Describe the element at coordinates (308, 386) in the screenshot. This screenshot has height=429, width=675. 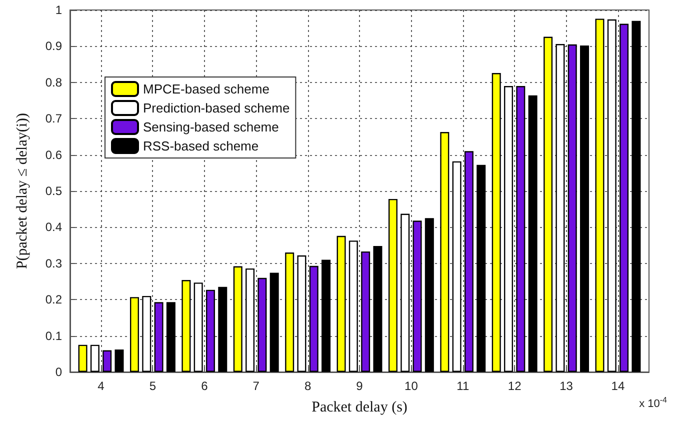
I see `x-tick-label: 8` at that location.